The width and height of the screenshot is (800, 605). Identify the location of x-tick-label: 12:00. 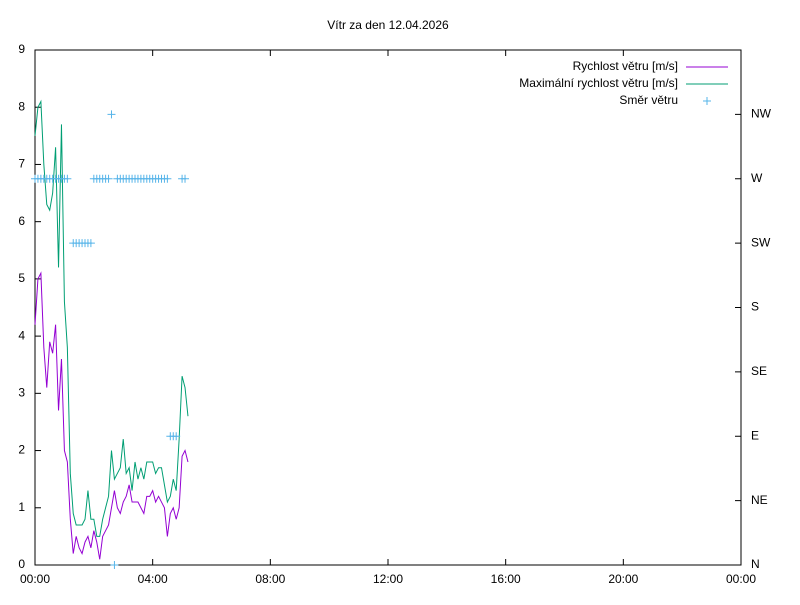
(388, 579).